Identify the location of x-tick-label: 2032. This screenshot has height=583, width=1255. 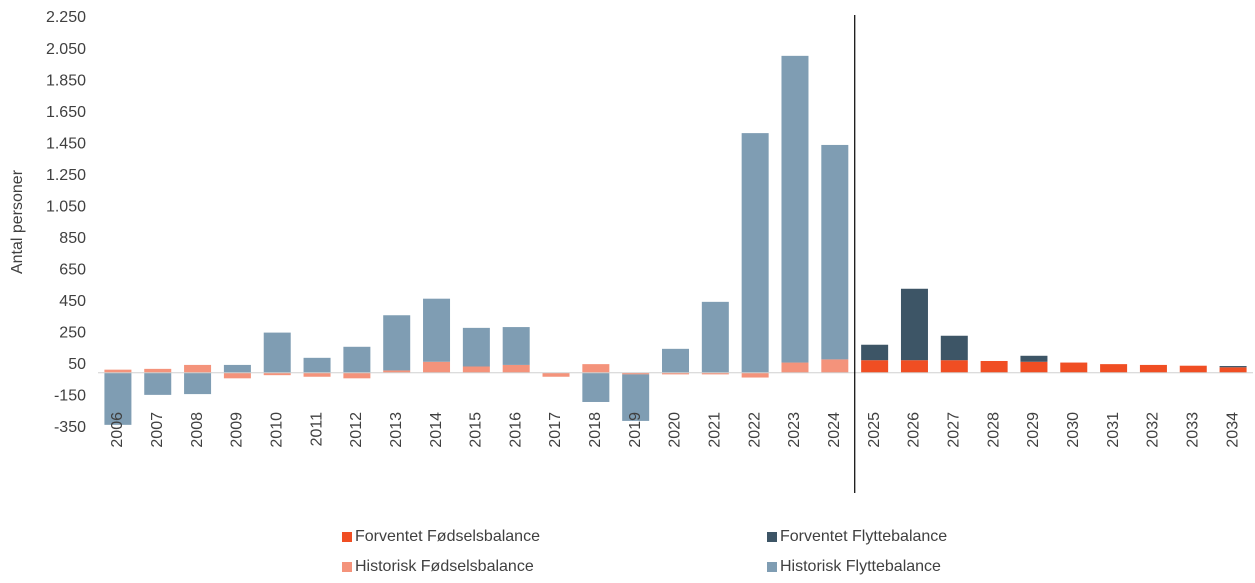
(1153, 430).